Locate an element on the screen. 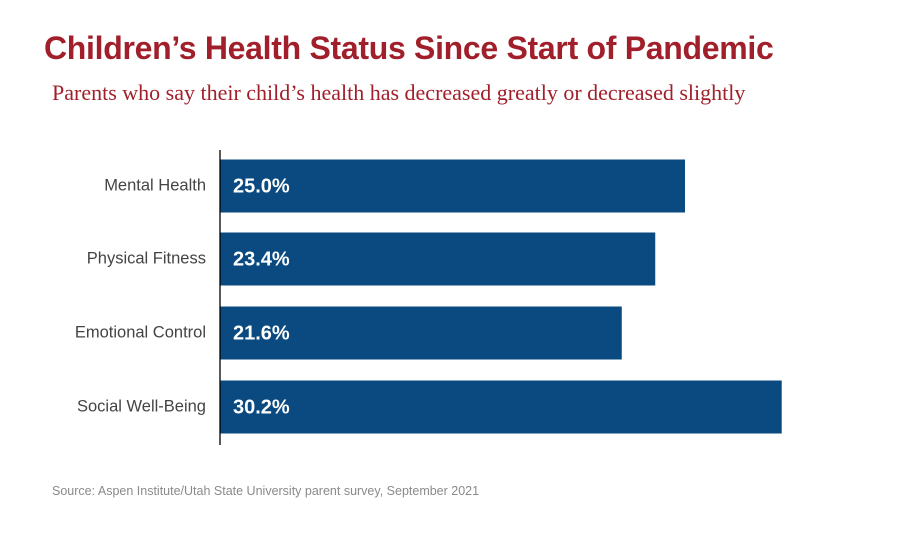 The height and width of the screenshot is (555, 900). category-label-physical-fitness: Physical Fitness is located at coordinates (146, 258).